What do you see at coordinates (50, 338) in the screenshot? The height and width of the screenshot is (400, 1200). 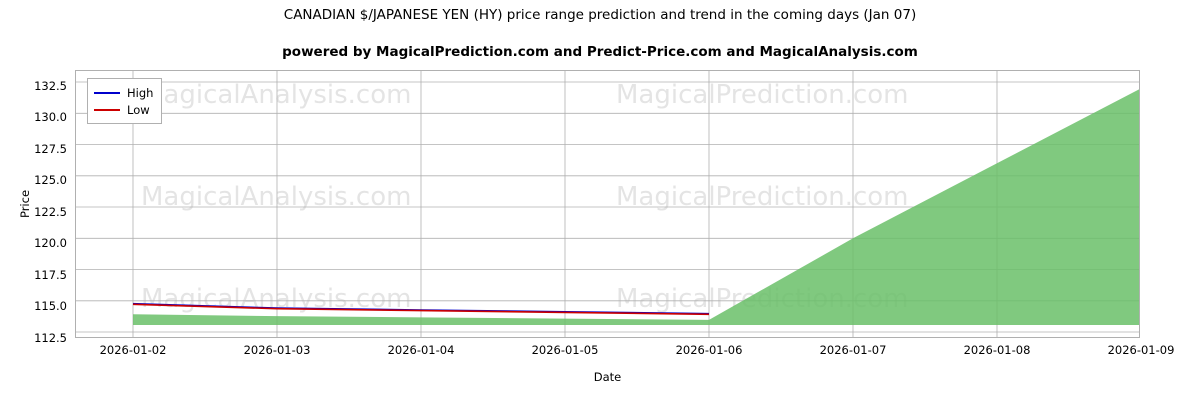 I see `y-tick-label: 112.5` at bounding box center [50, 338].